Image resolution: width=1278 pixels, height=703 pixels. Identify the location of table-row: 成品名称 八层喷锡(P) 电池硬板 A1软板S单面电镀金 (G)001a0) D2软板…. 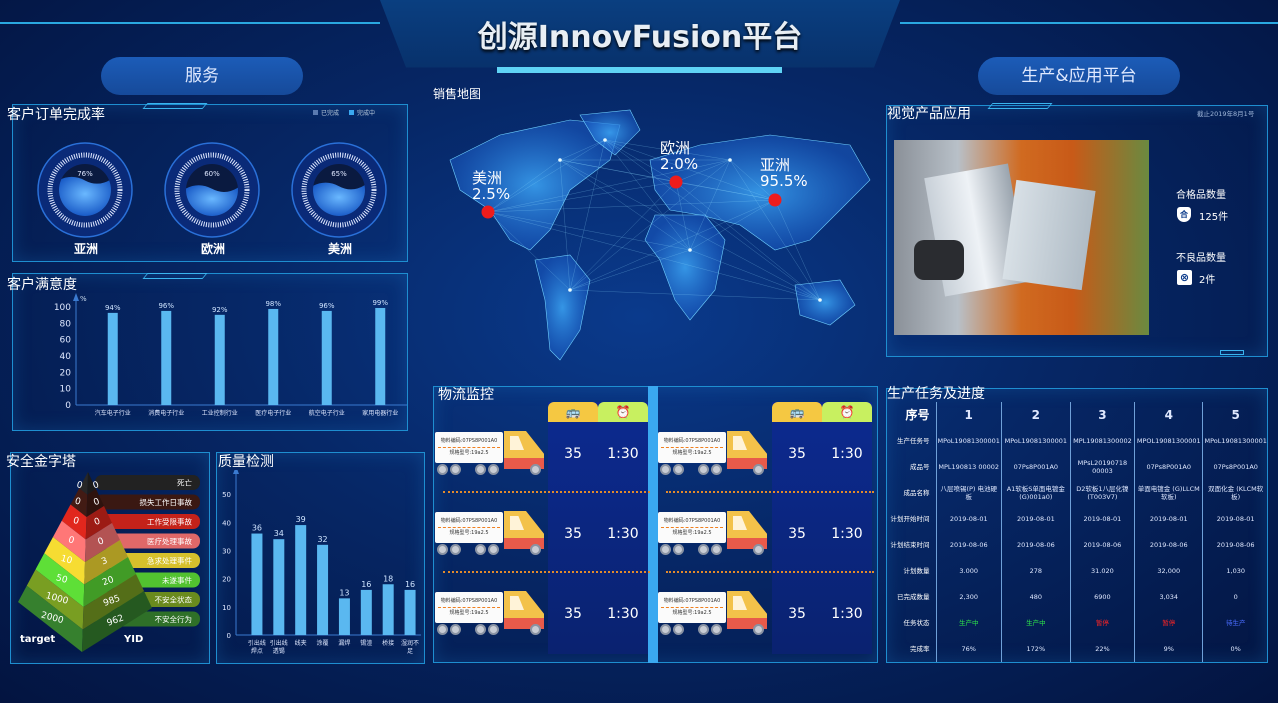
(1077, 493).